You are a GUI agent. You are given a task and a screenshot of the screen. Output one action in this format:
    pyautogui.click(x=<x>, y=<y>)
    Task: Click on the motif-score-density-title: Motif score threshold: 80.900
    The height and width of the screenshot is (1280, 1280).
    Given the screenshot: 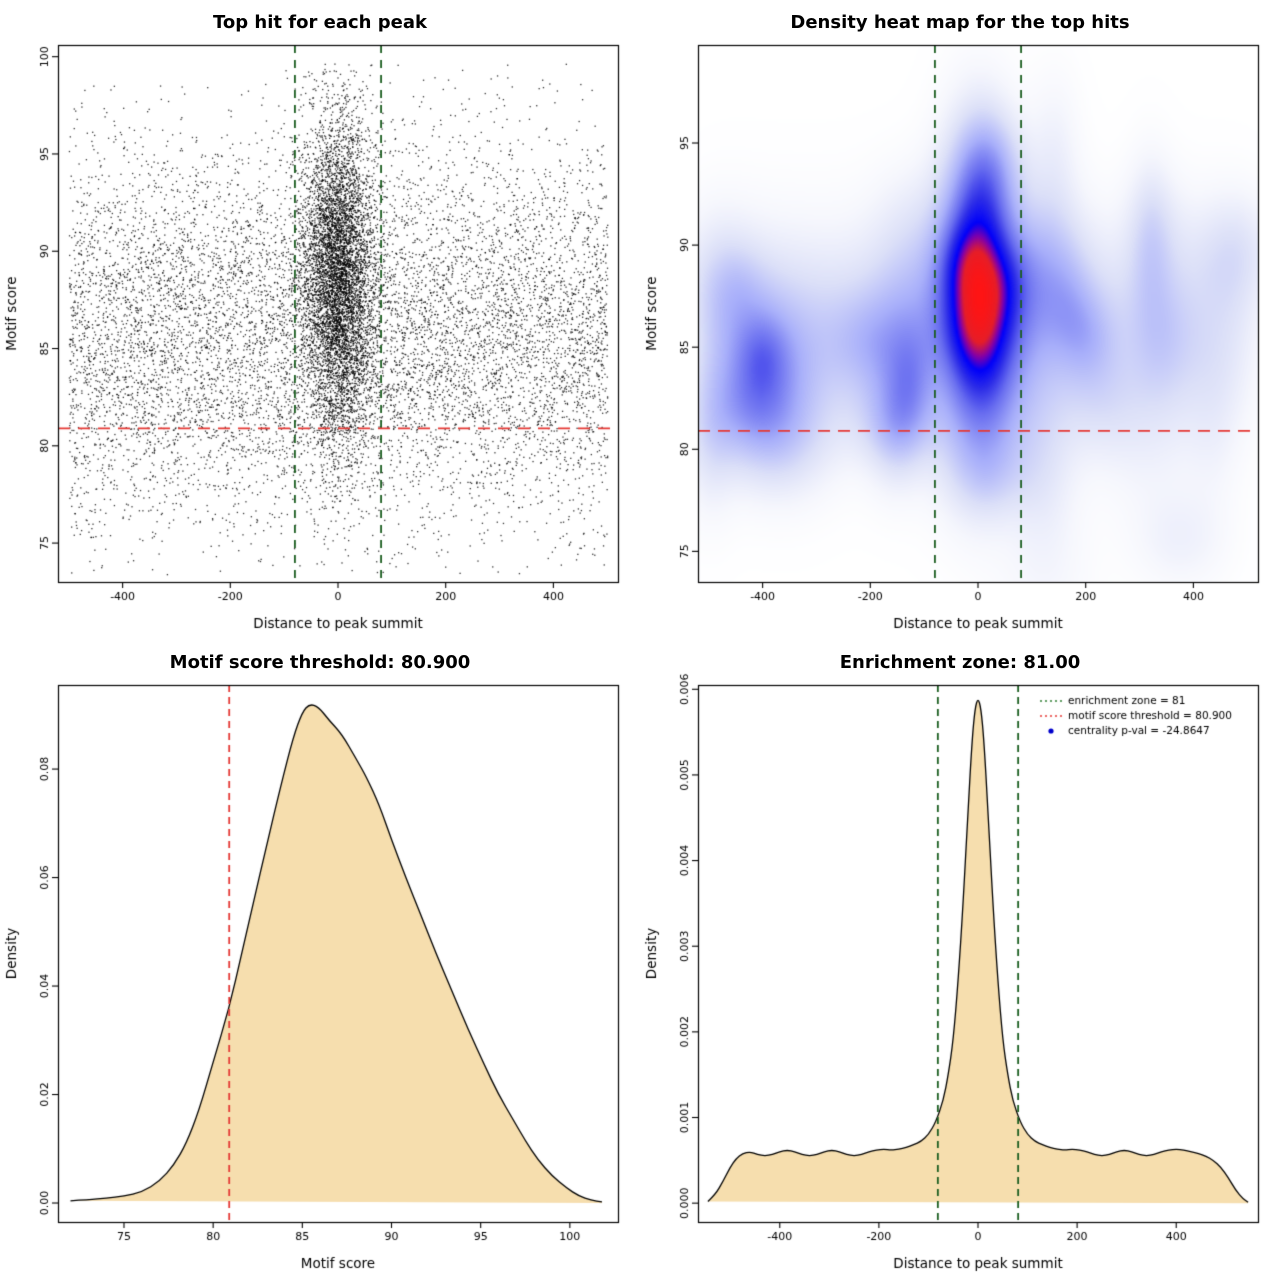 What is the action you would take?
    pyautogui.click(x=320, y=662)
    